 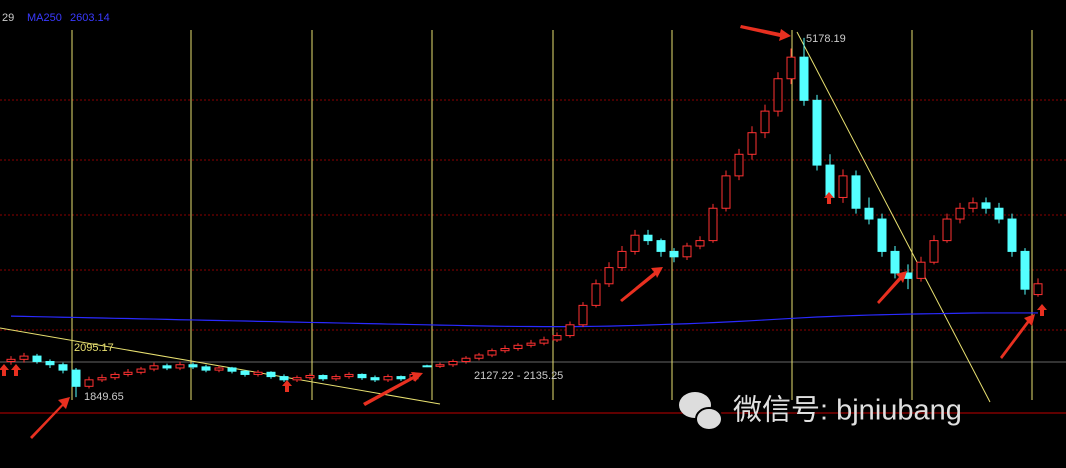 I want to click on low-label: 1849.65, so click(x=104, y=397).